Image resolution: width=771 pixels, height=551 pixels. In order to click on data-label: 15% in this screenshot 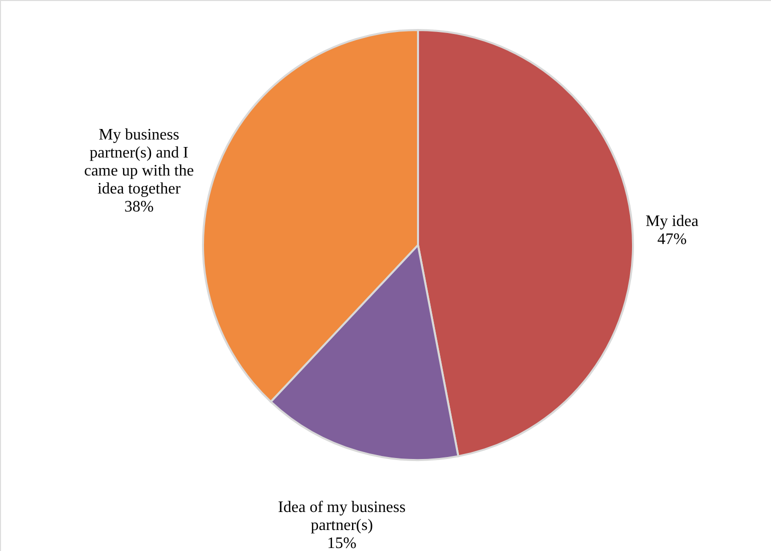, I will do `click(341, 543)`.